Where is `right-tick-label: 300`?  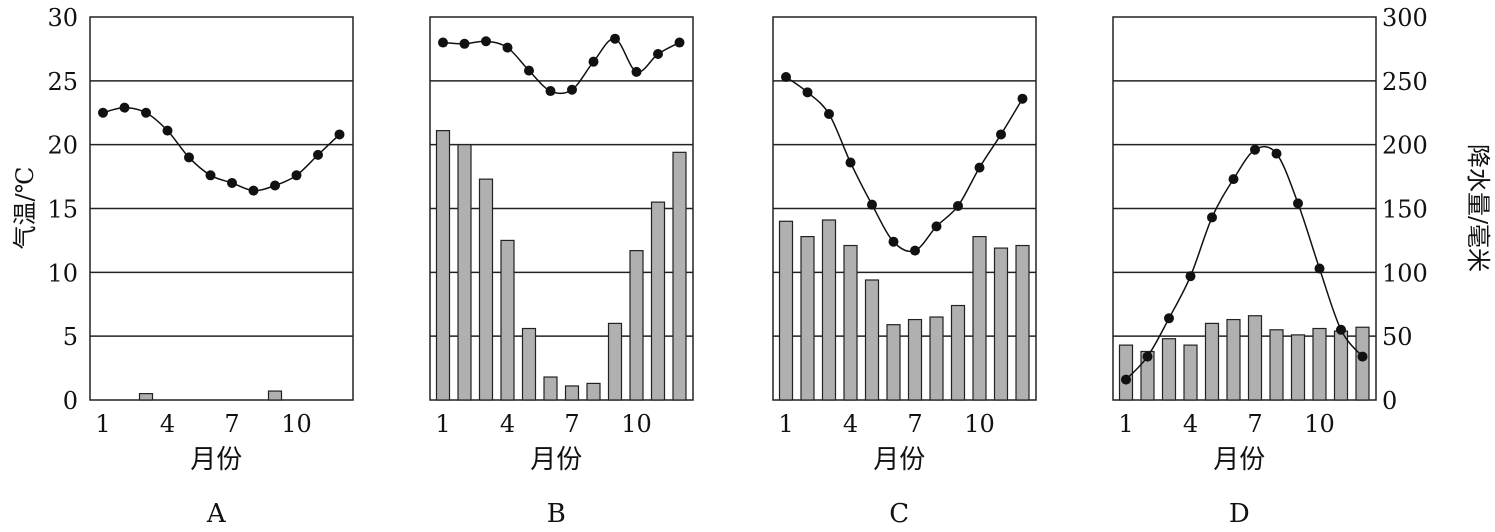 right-tick-label: 300 is located at coordinates (1405, 18).